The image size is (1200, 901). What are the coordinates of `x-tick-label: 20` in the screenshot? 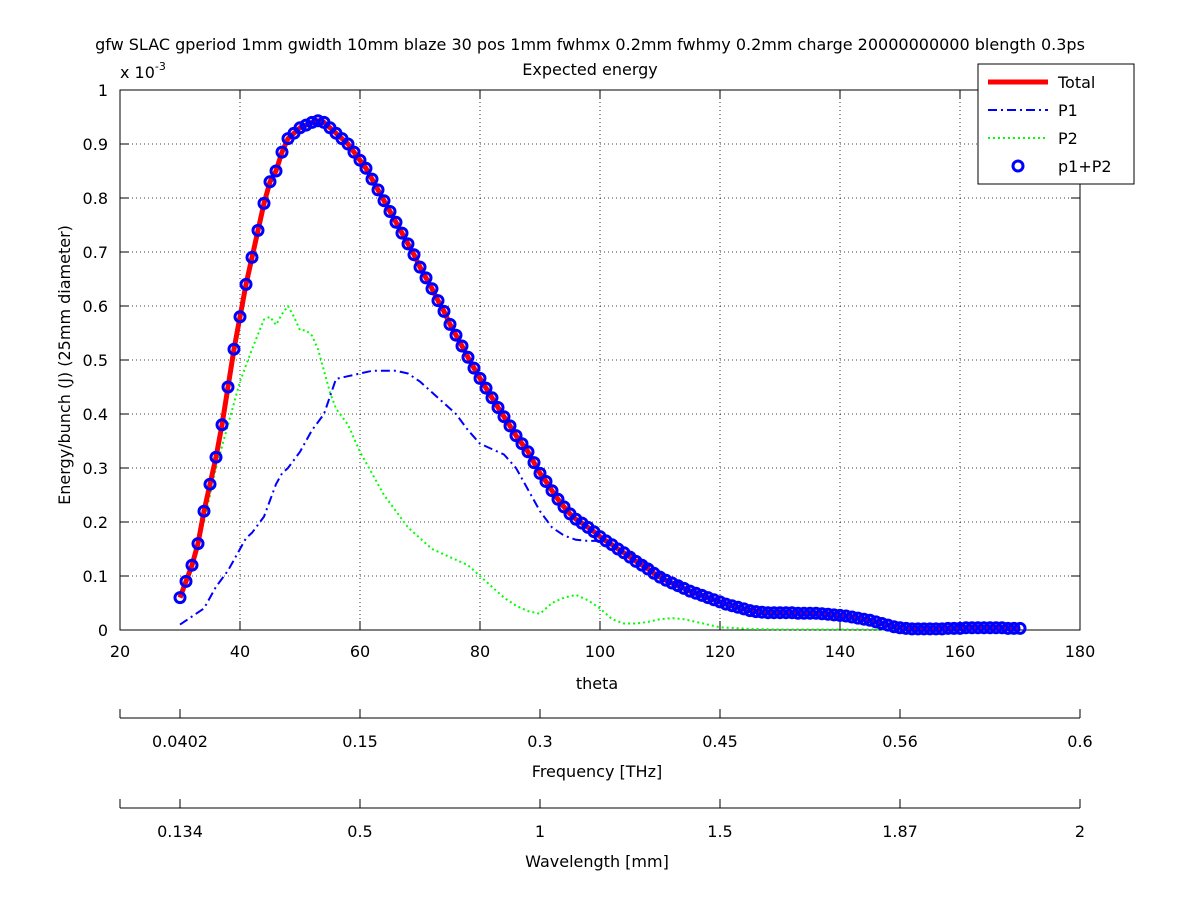 It's located at (120, 651).